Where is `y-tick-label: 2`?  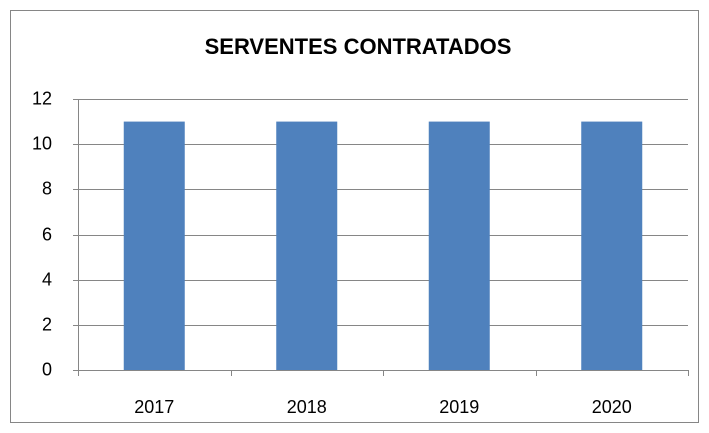 y-tick-label: 2 is located at coordinates (47, 324).